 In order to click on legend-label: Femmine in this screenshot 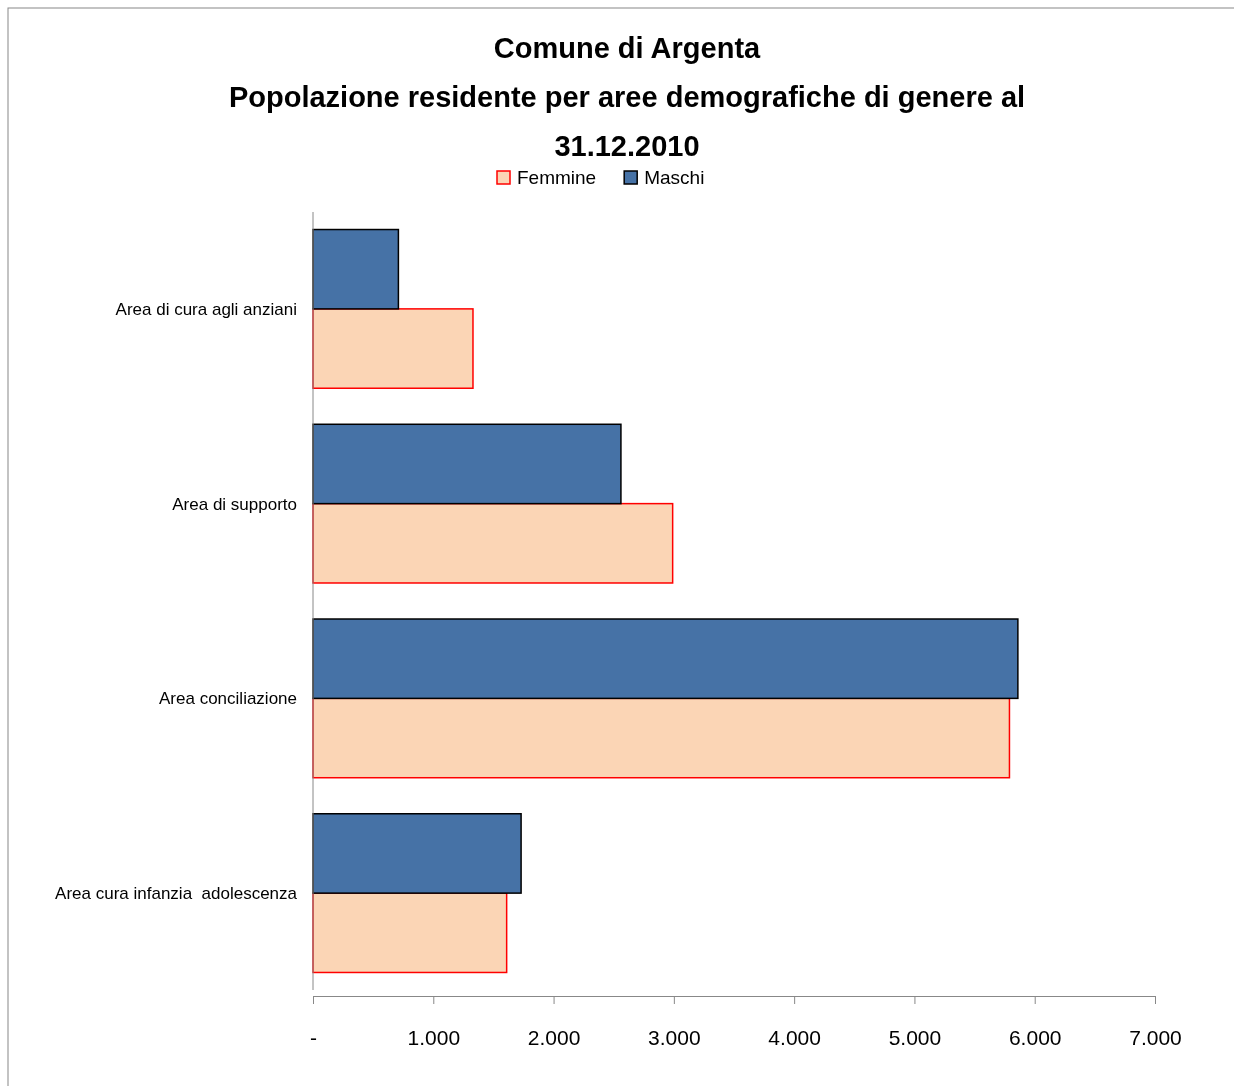, I will do `click(557, 177)`.